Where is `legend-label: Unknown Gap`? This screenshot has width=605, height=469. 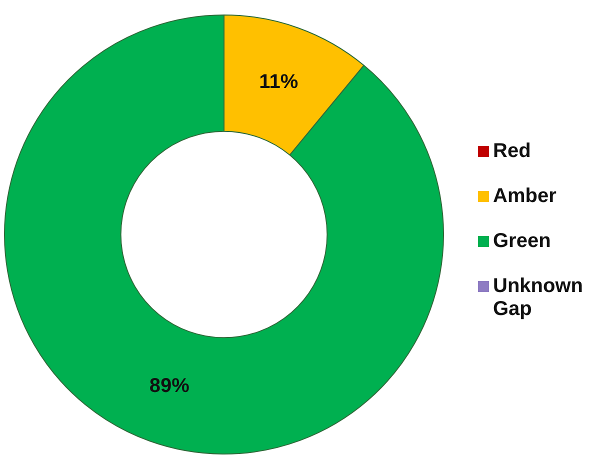 legend-label: Unknown Gap is located at coordinates (538, 298).